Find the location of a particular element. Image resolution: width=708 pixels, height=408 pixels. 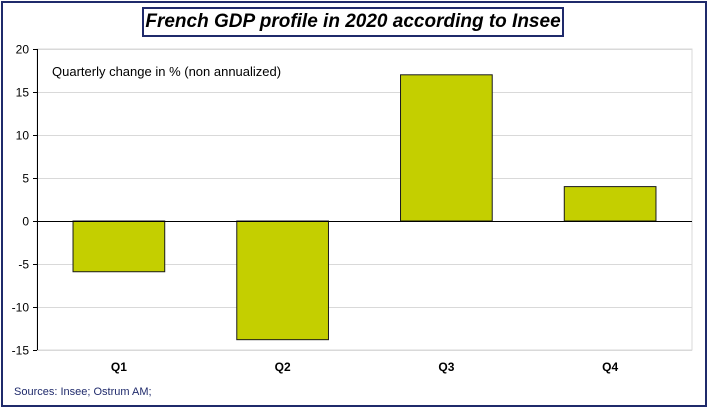

bar-q3 is located at coordinates (446, 148).